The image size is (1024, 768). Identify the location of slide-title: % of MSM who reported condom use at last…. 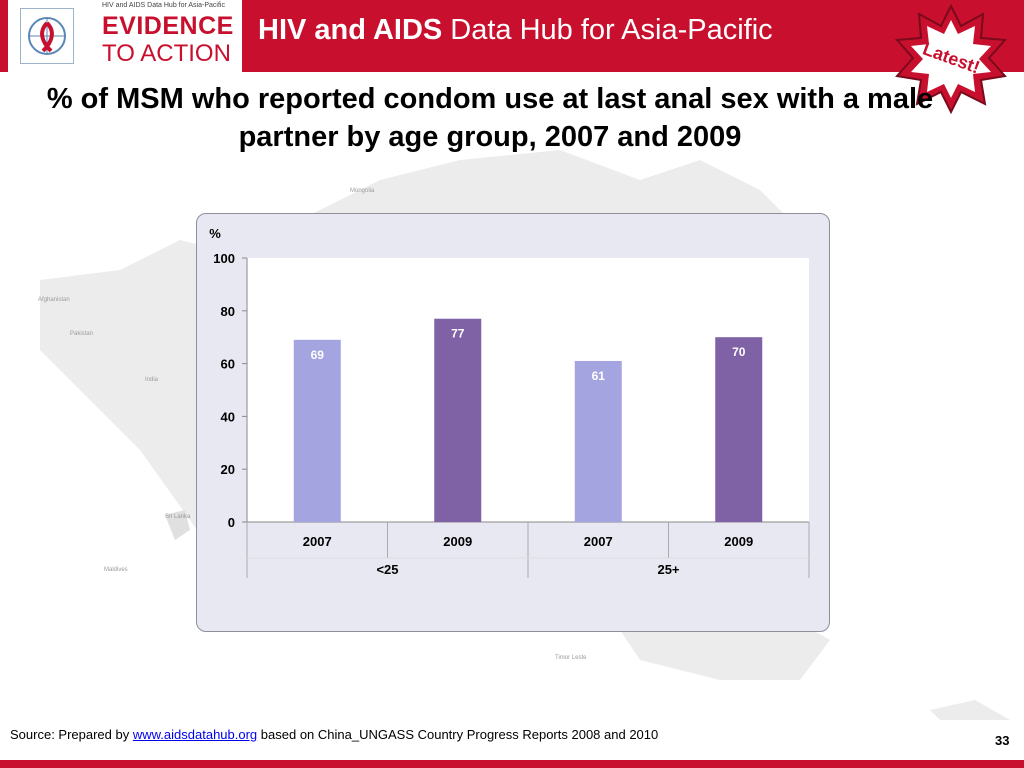
(490, 118).